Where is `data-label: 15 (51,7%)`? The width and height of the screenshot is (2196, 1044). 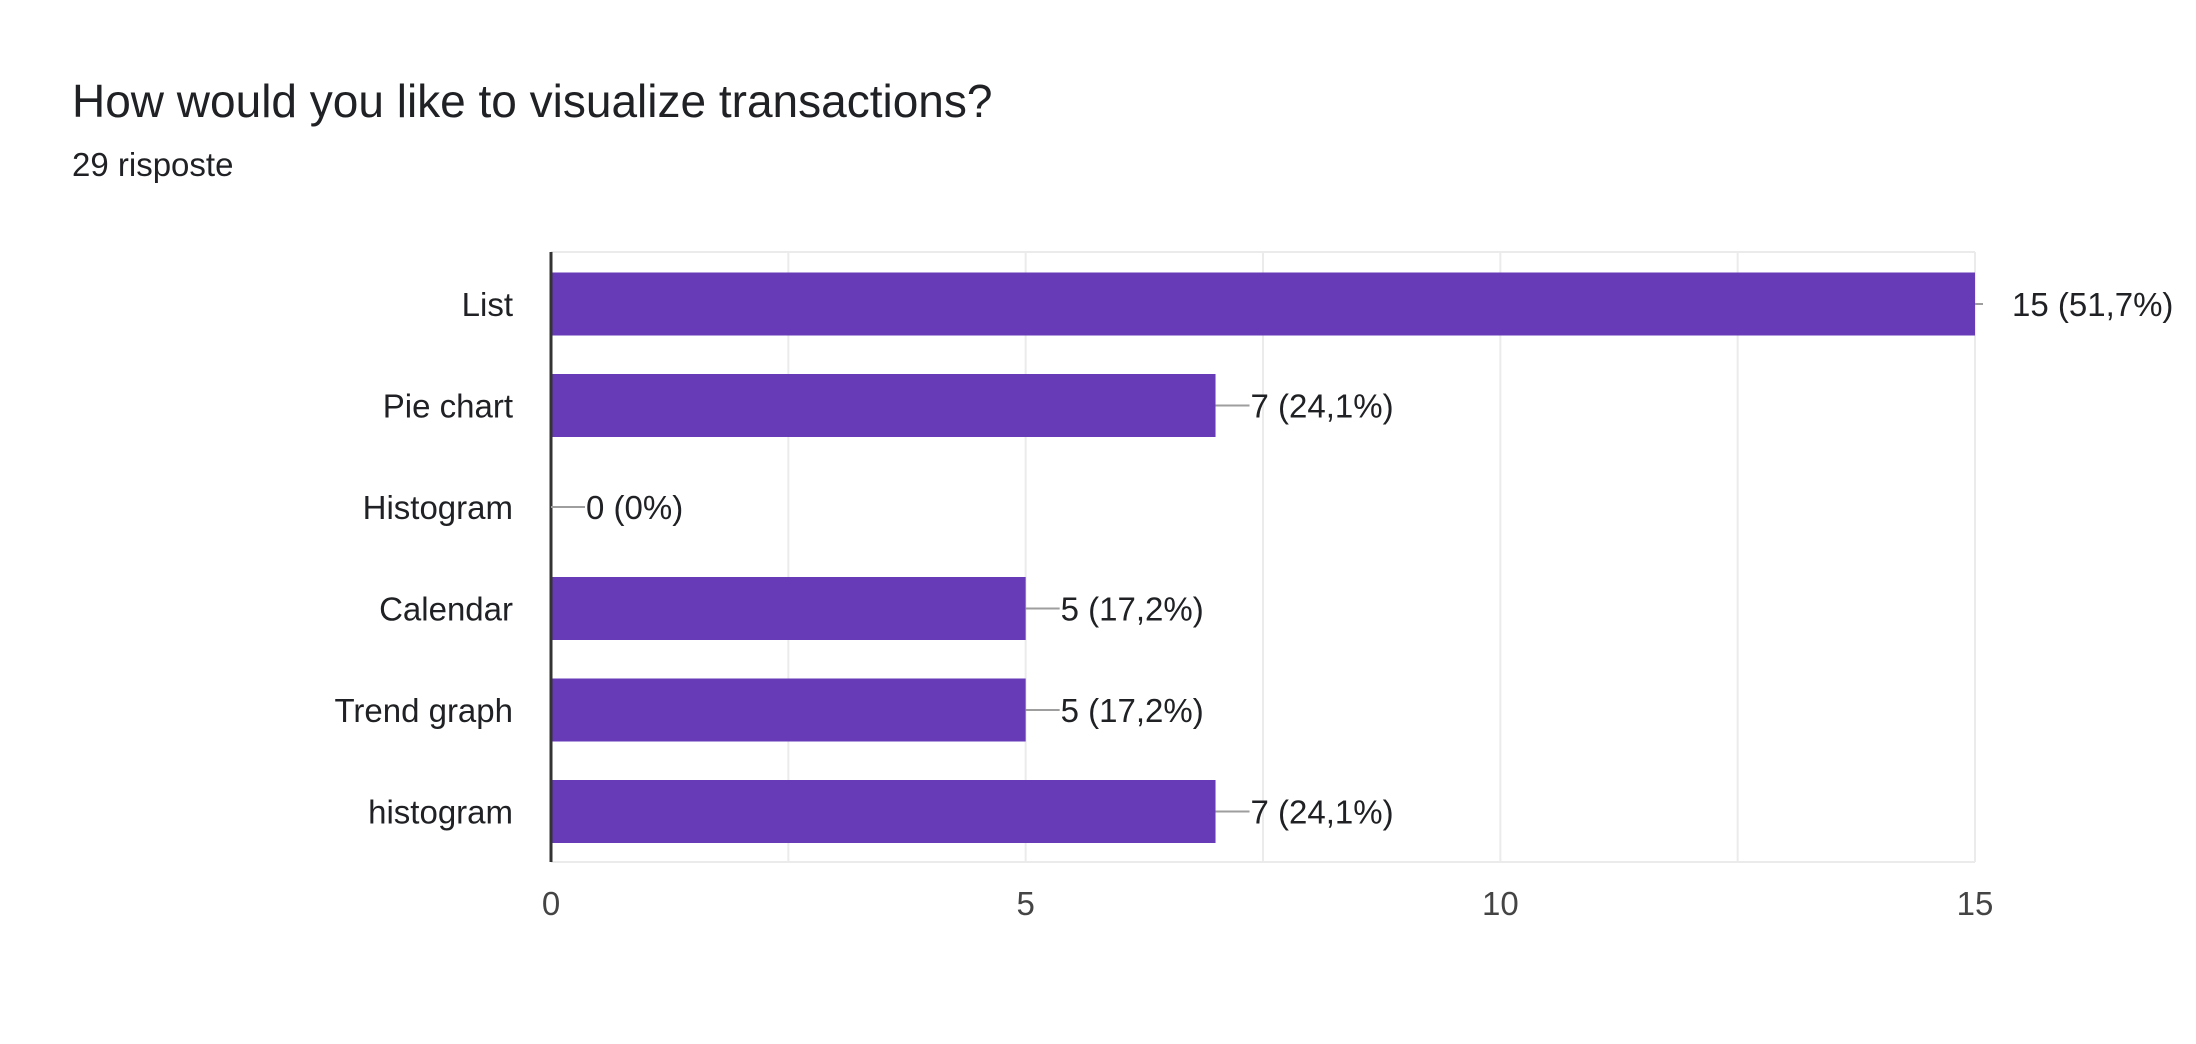
data-label: 15 (51,7%) is located at coordinates (2092, 304).